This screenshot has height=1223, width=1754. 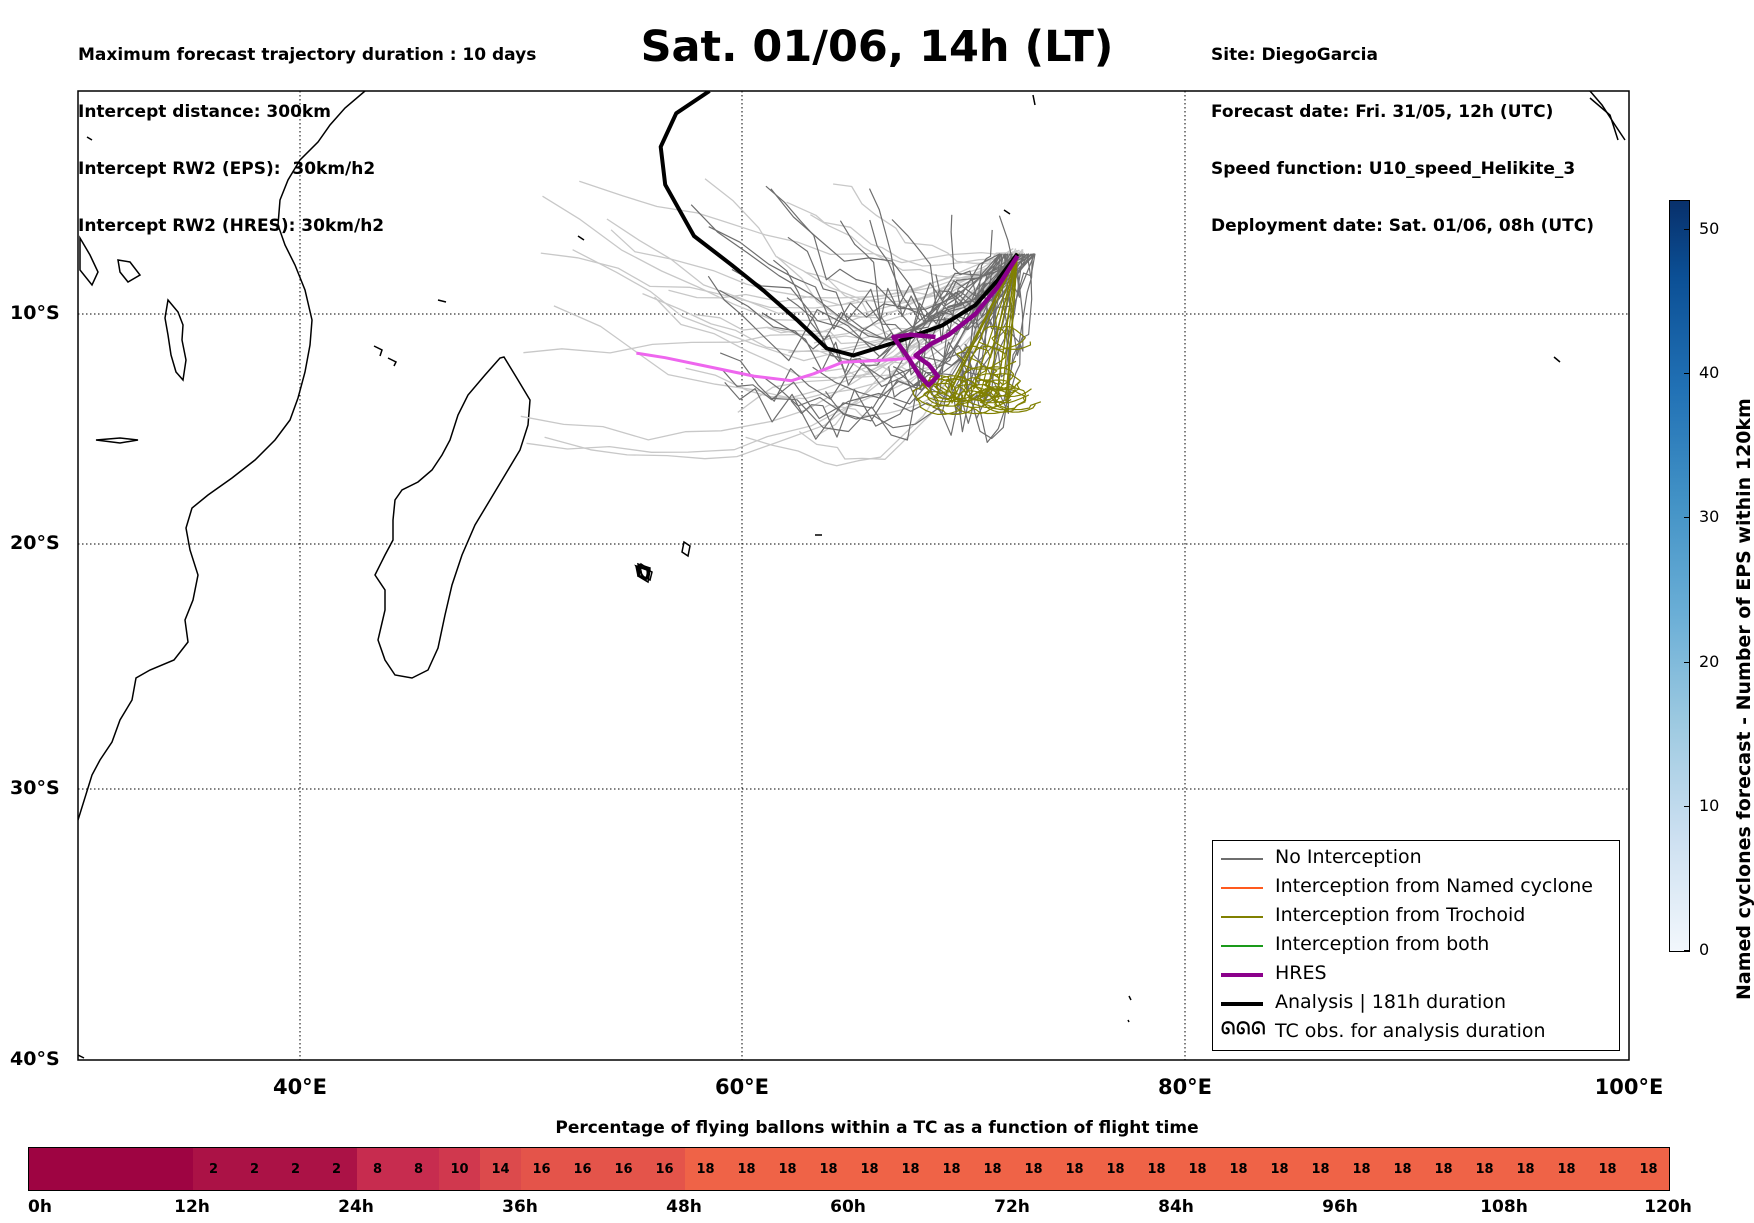 I want to click on percentage-tick-label: 84h, so click(x=1176, y=1207).